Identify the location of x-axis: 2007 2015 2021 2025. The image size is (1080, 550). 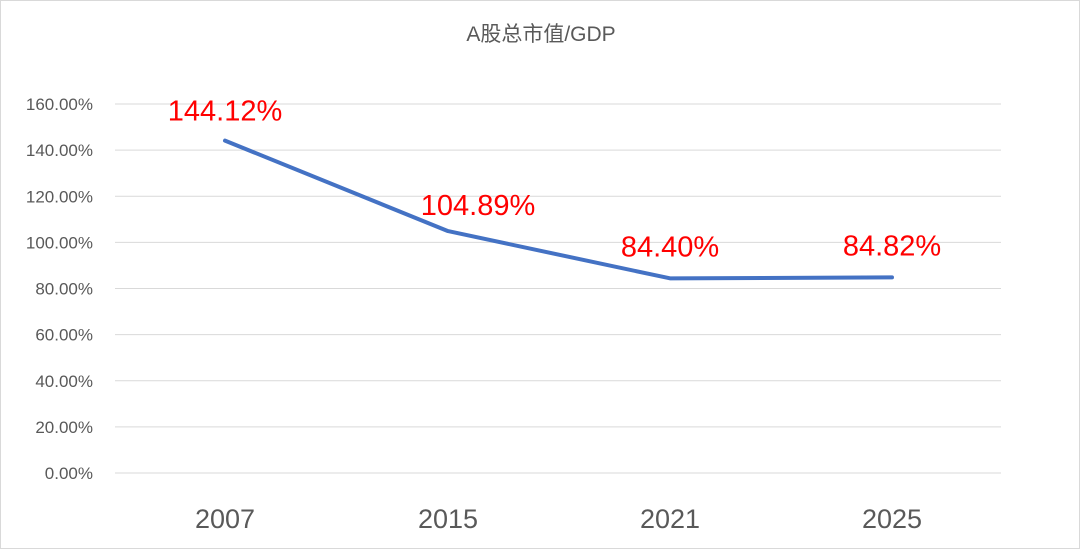
(558, 519).